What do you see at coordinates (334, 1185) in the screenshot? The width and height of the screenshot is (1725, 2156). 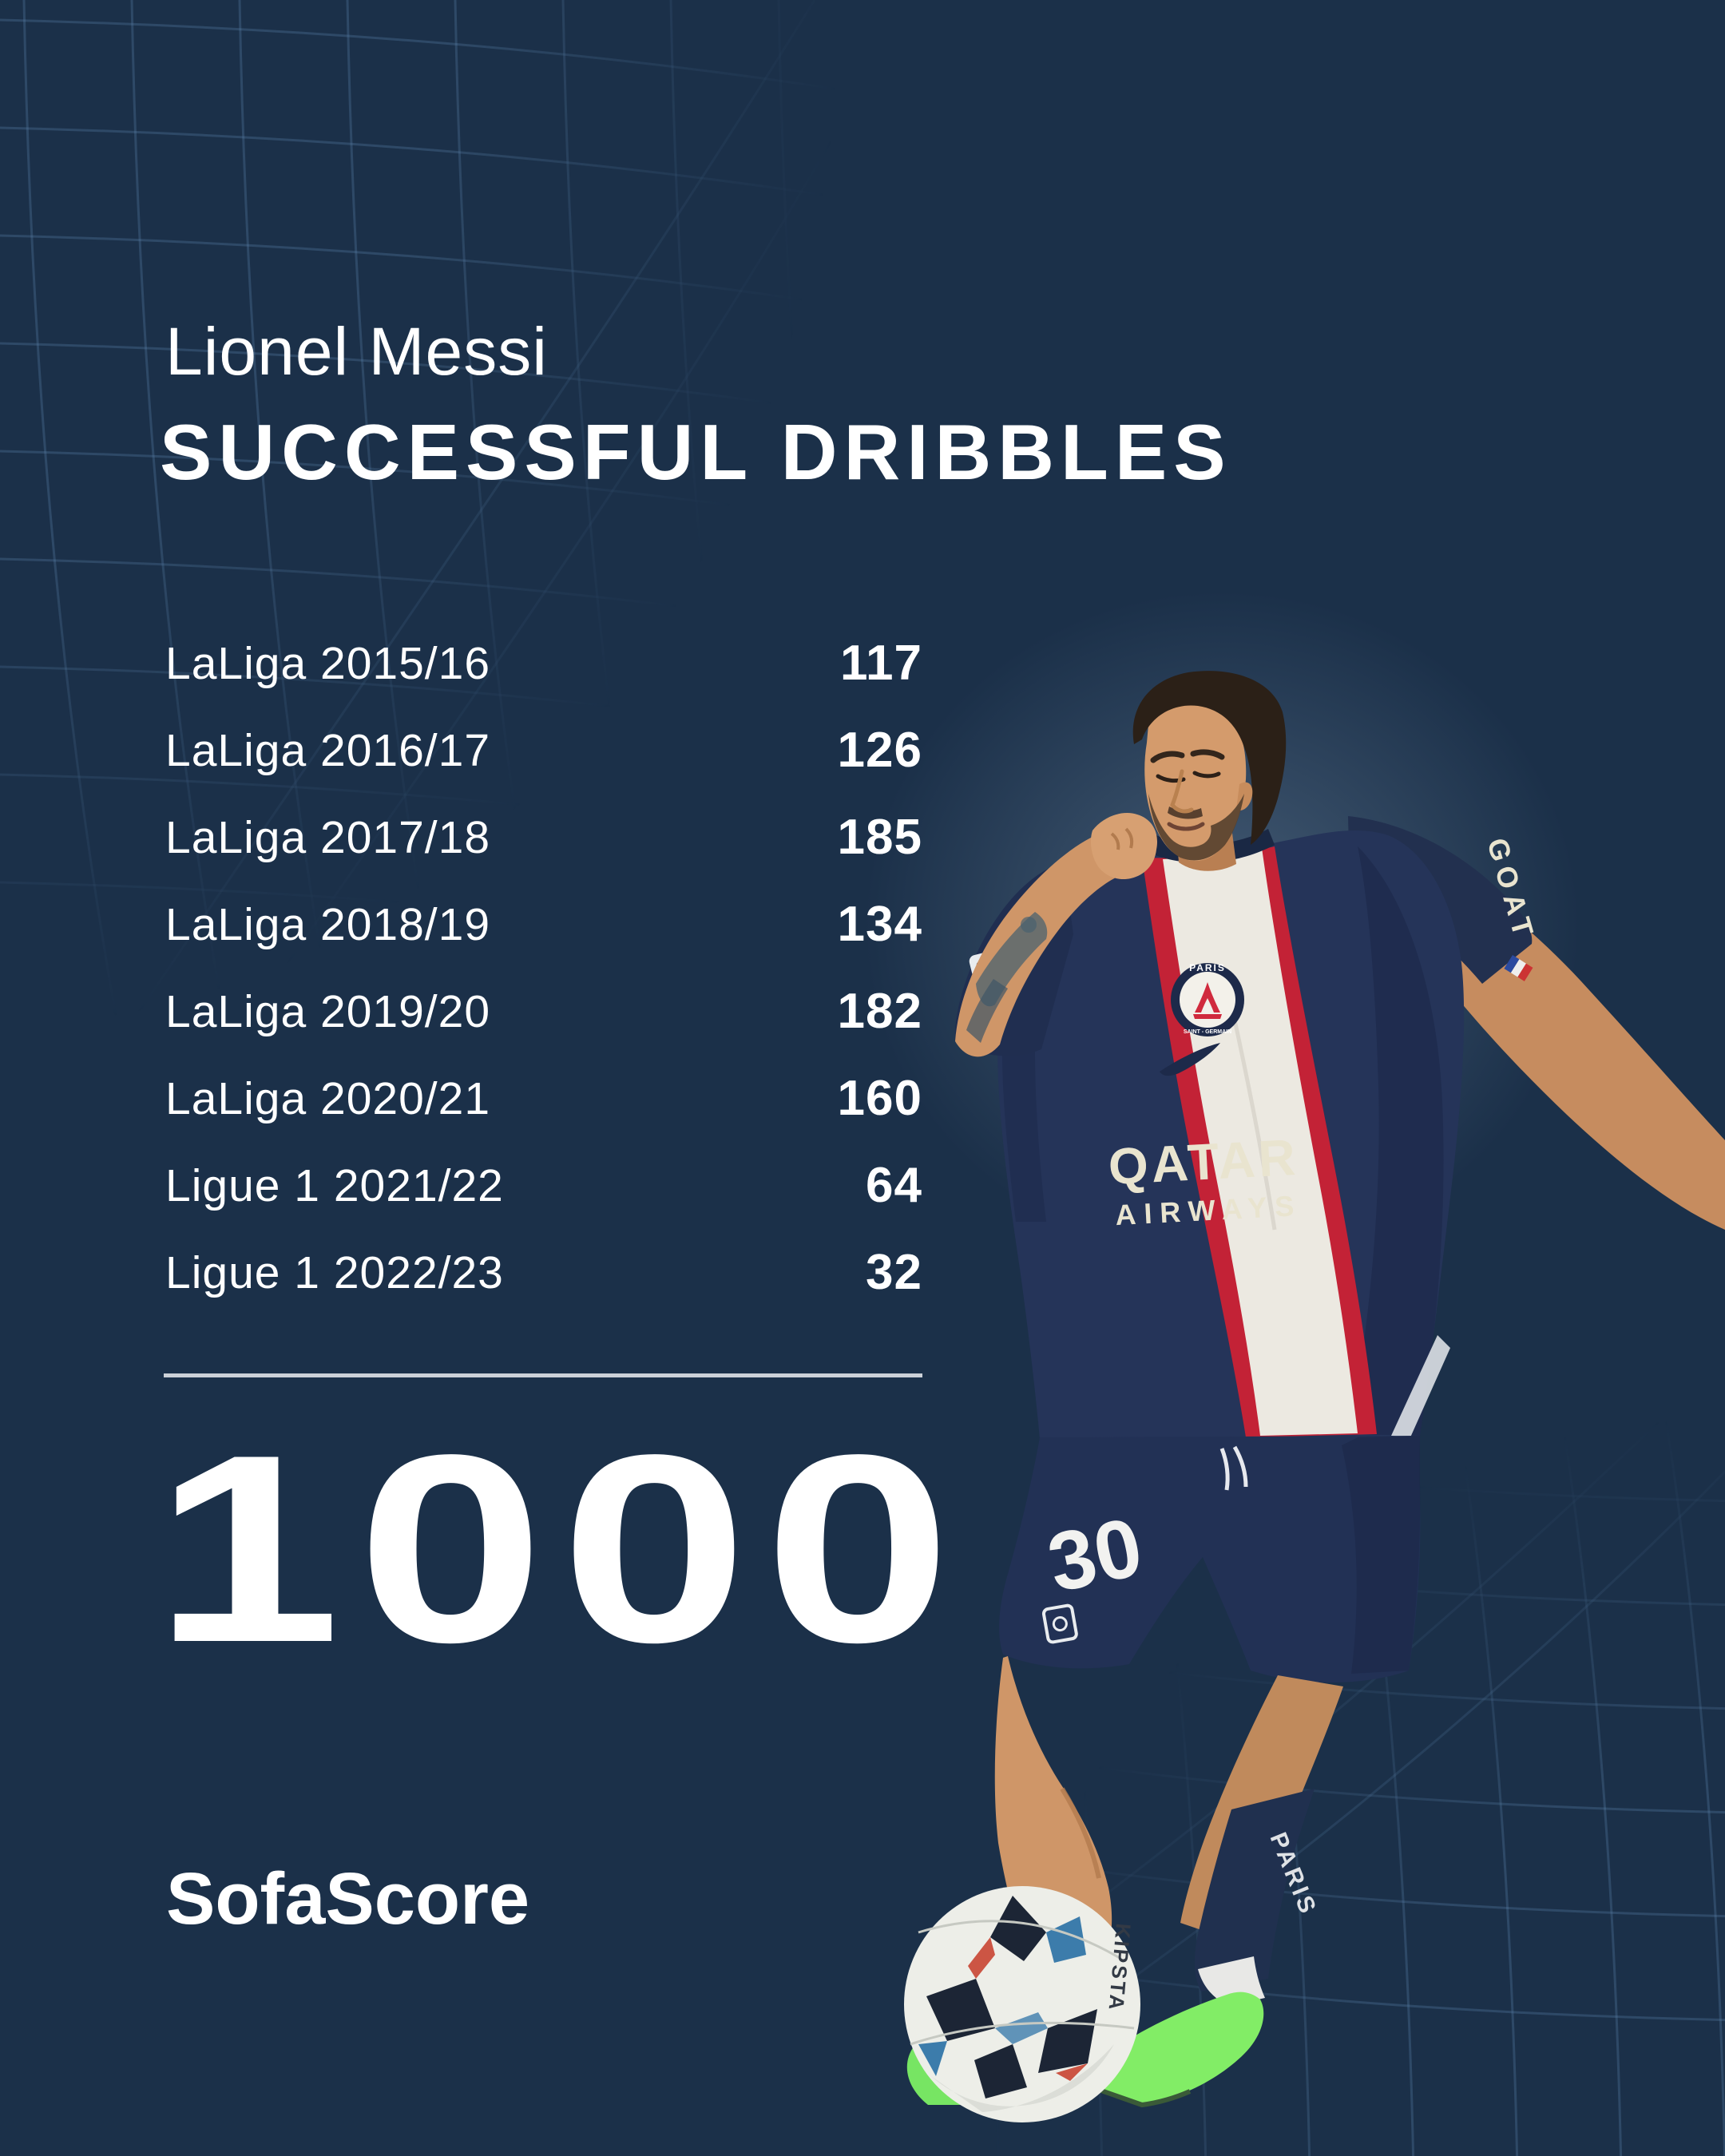 I see `season-label: Ligue 1 2021/22` at bounding box center [334, 1185].